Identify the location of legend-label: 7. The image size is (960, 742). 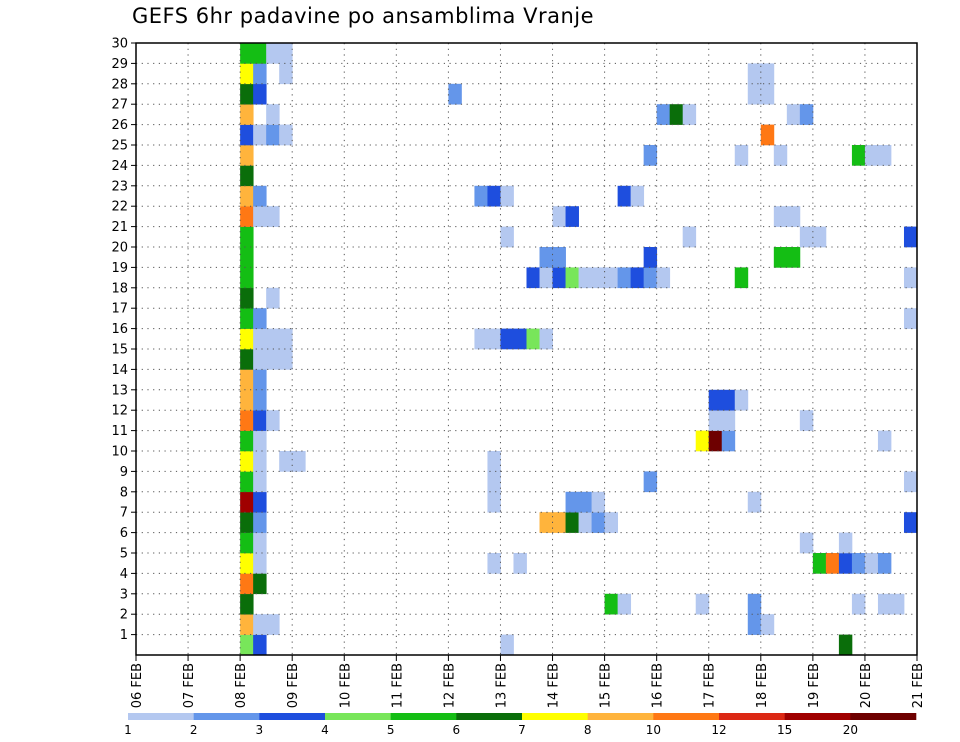
(522, 730).